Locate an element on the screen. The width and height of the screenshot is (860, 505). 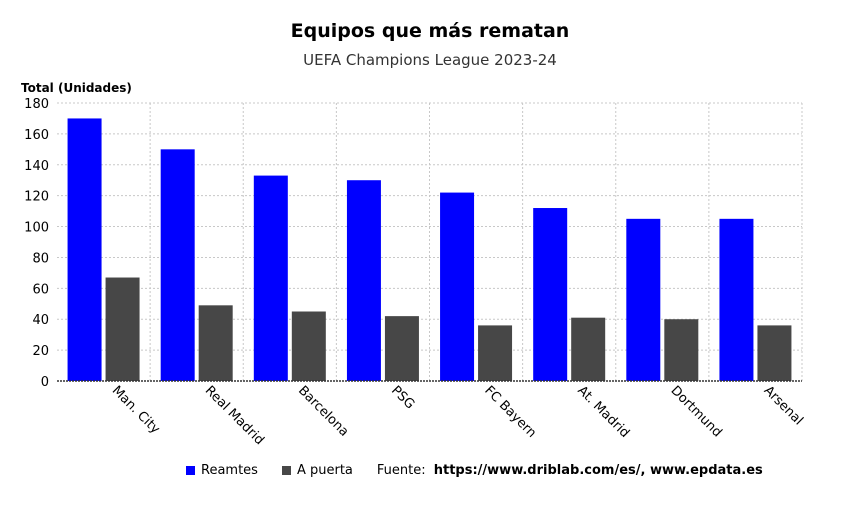
x-tick-label: Man. City is located at coordinates (136, 410).